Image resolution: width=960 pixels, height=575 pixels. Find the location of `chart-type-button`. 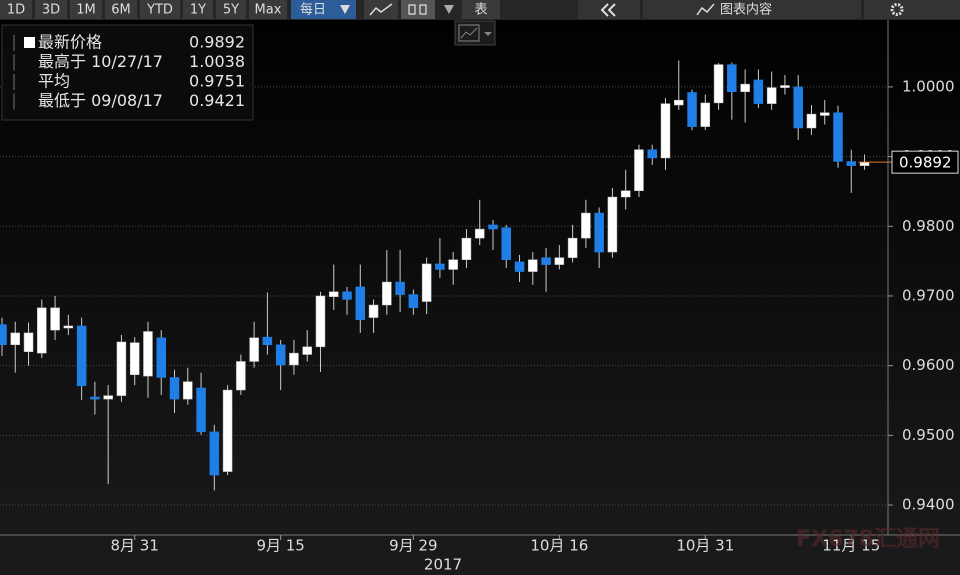

chart-type-button is located at coordinates (475, 33).